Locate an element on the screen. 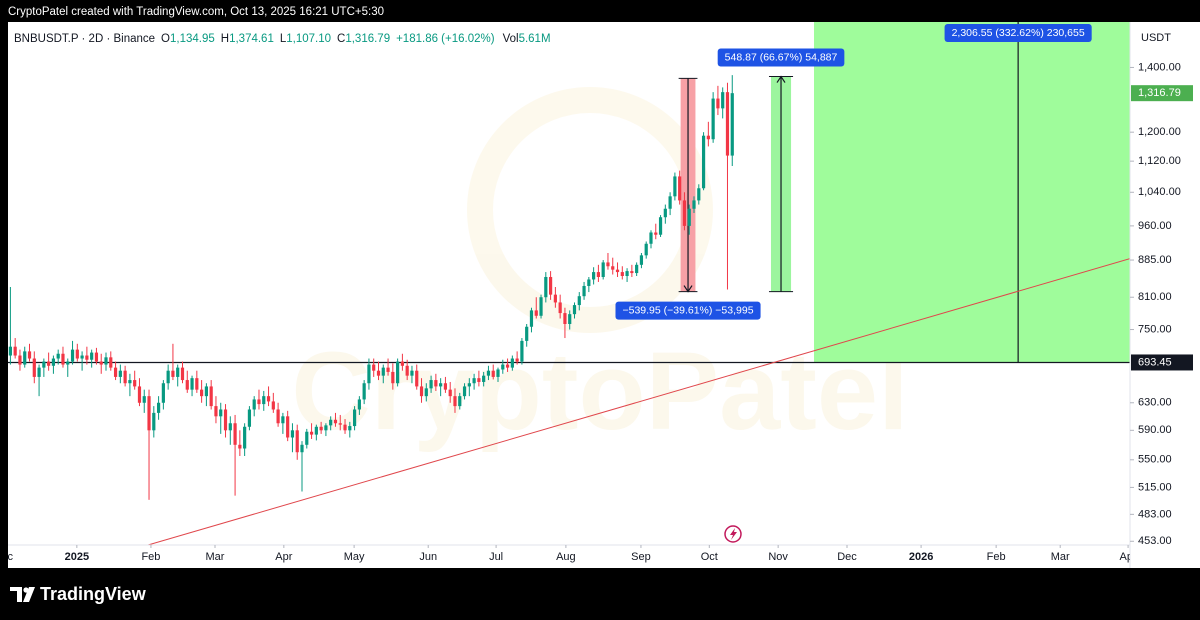 This screenshot has height=620, width=1200. watermark-text: CryptoPatel is located at coordinates (599, 391).